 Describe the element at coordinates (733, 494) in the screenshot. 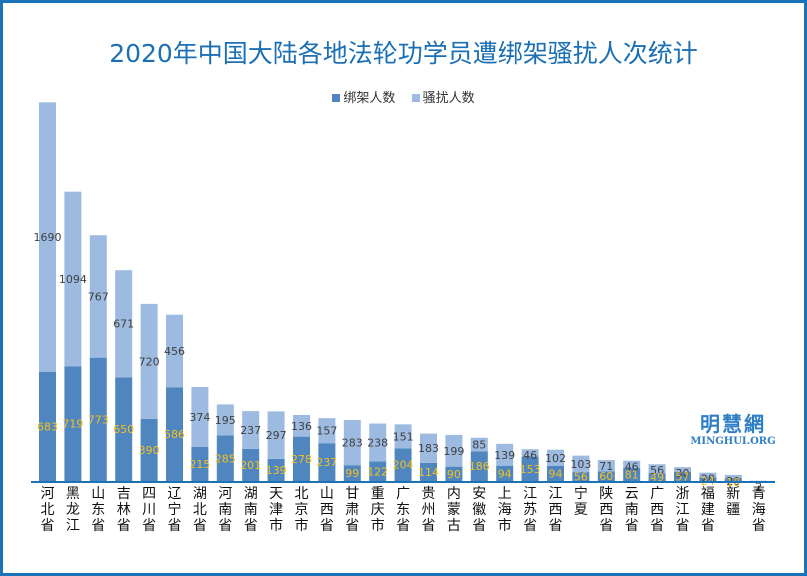

I see `x-tick-label: 新` at that location.